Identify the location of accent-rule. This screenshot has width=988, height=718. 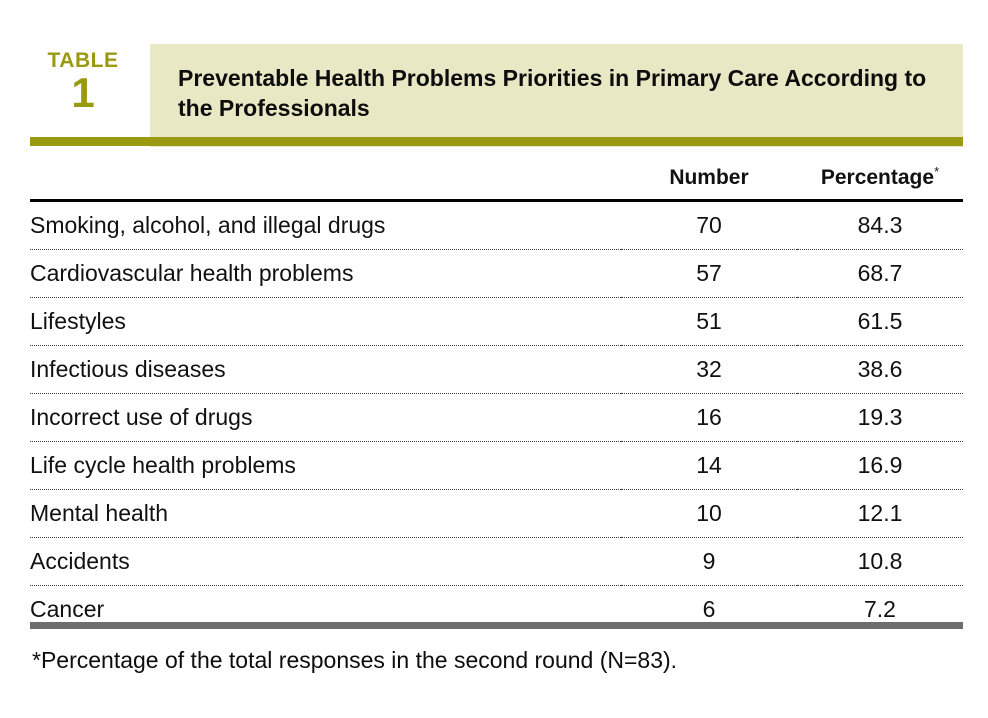
(496, 141).